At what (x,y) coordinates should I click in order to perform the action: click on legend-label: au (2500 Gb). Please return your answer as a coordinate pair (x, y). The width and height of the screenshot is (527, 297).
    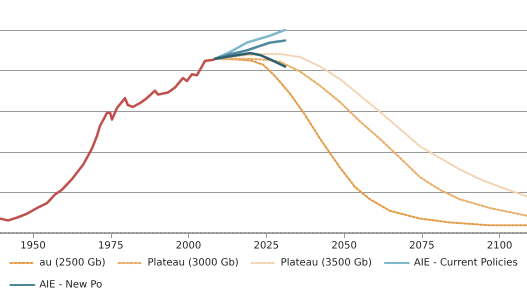
    Looking at the image, I should click on (72, 263).